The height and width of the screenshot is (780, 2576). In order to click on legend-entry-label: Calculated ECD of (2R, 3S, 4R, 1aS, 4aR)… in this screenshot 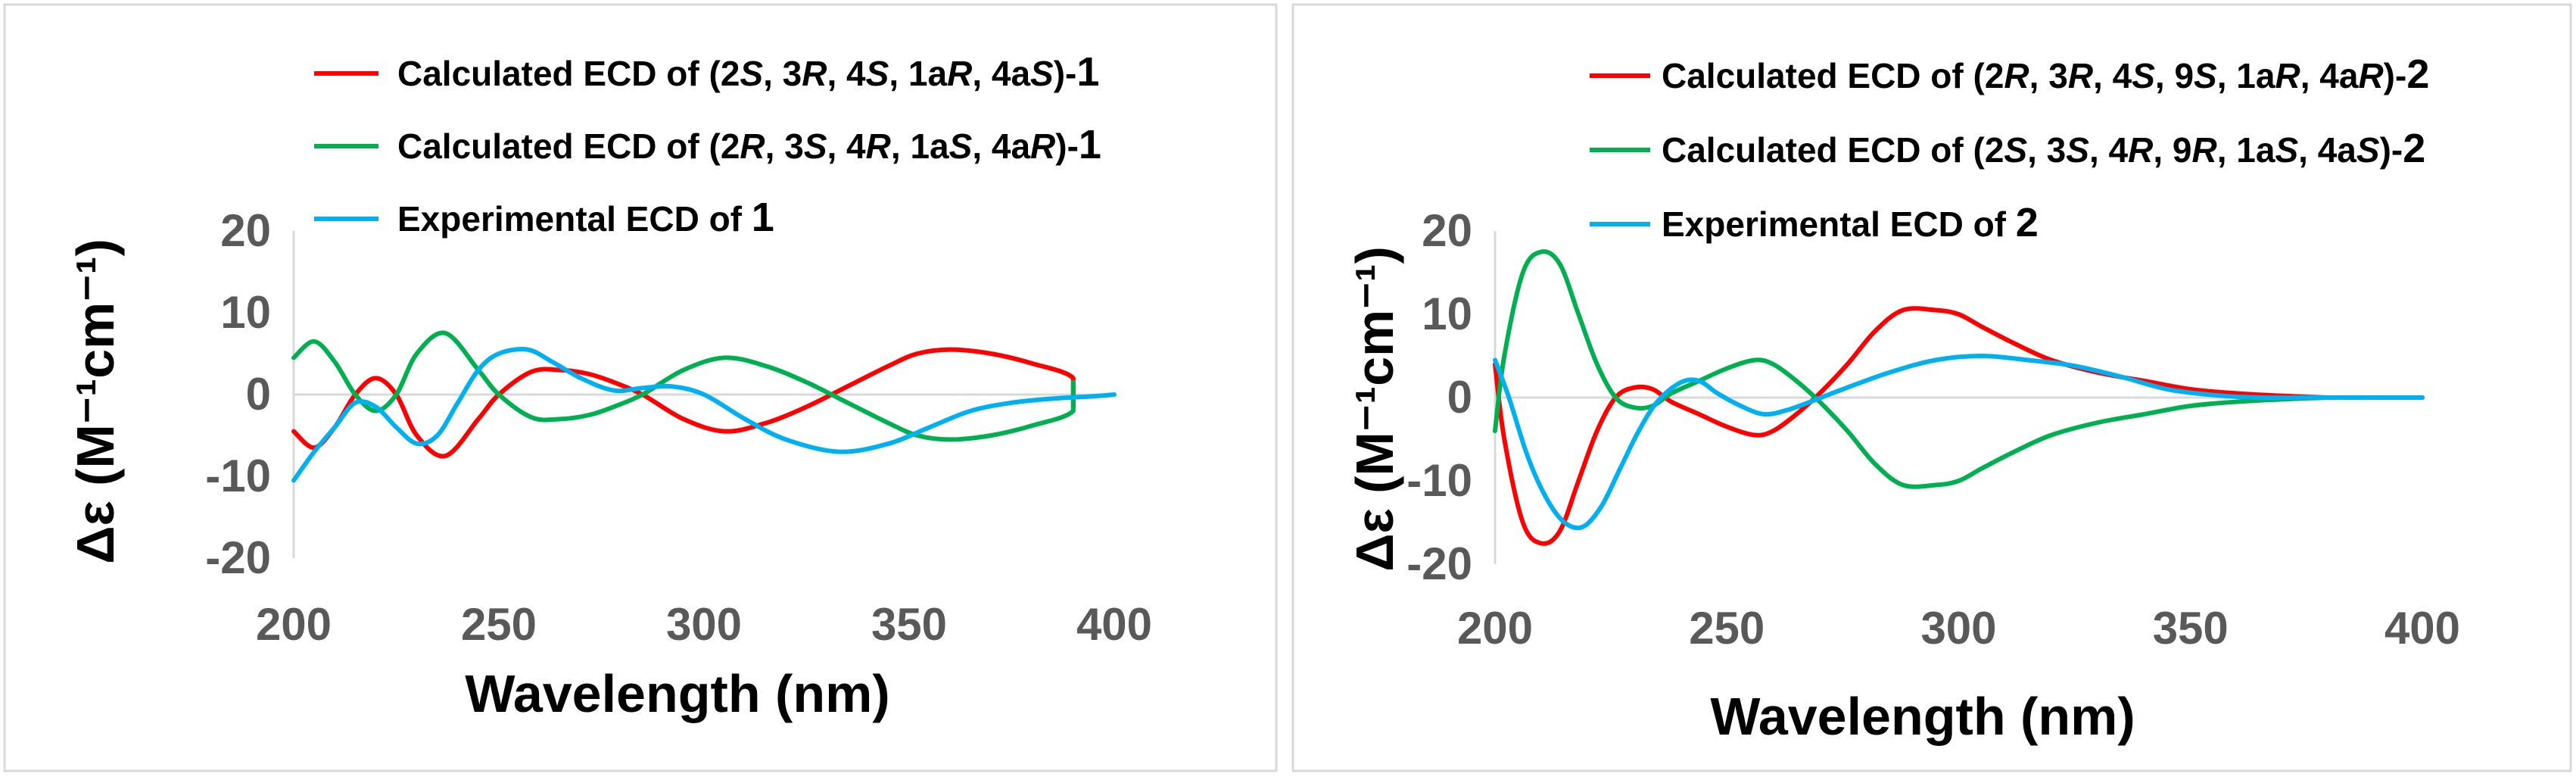, I will do `click(749, 144)`.